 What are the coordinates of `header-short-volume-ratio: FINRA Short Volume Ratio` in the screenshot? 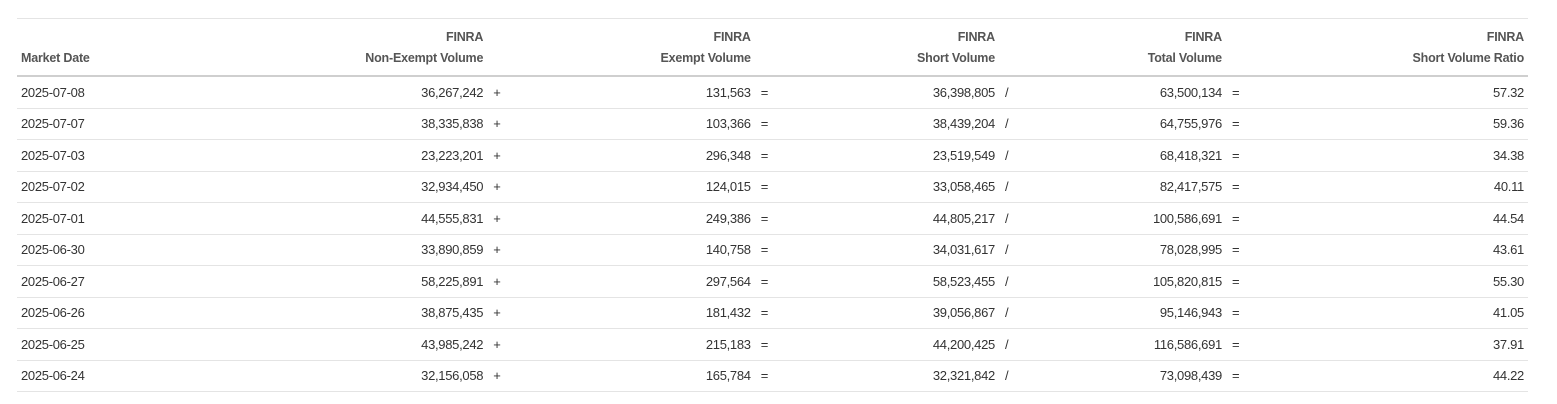 It's located at (1392, 48).